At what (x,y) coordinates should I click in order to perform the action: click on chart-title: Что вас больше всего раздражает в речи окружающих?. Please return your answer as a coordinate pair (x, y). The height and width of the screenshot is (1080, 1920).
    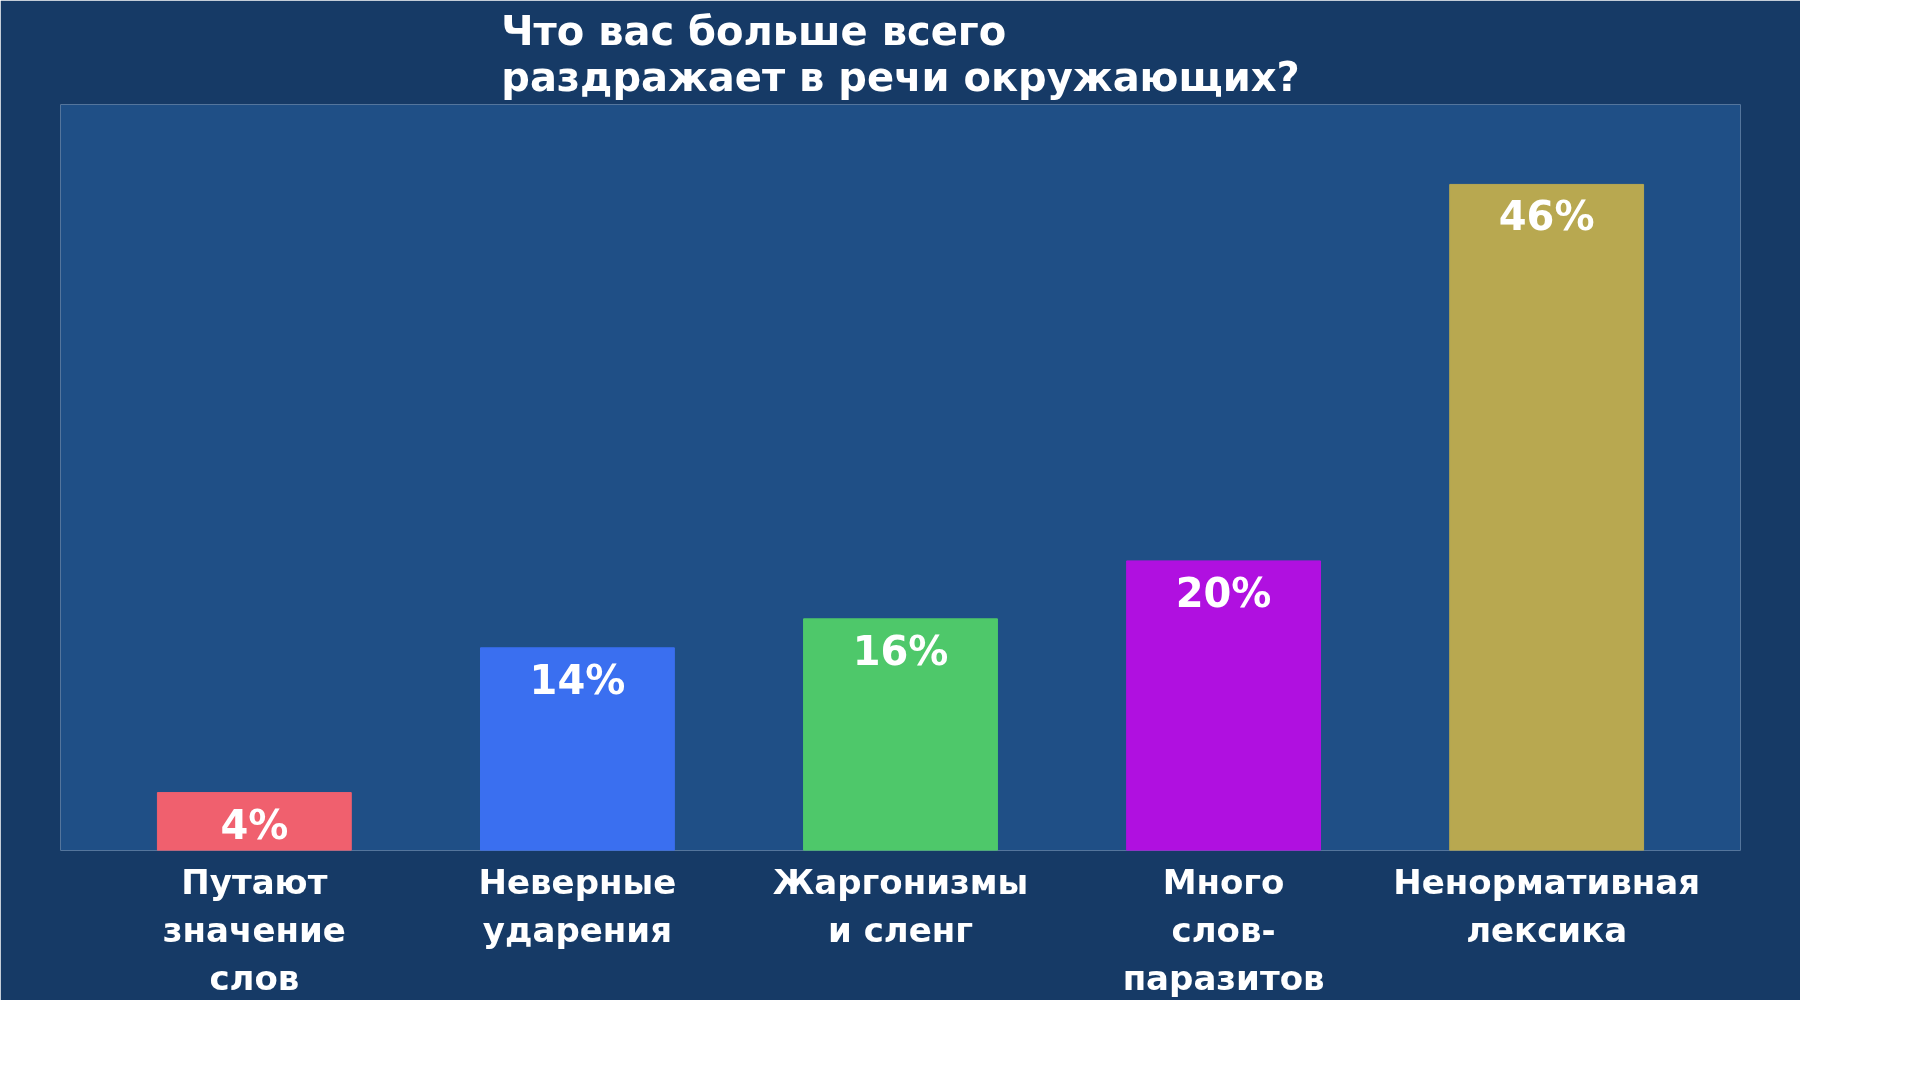
    Looking at the image, I should click on (900, 53).